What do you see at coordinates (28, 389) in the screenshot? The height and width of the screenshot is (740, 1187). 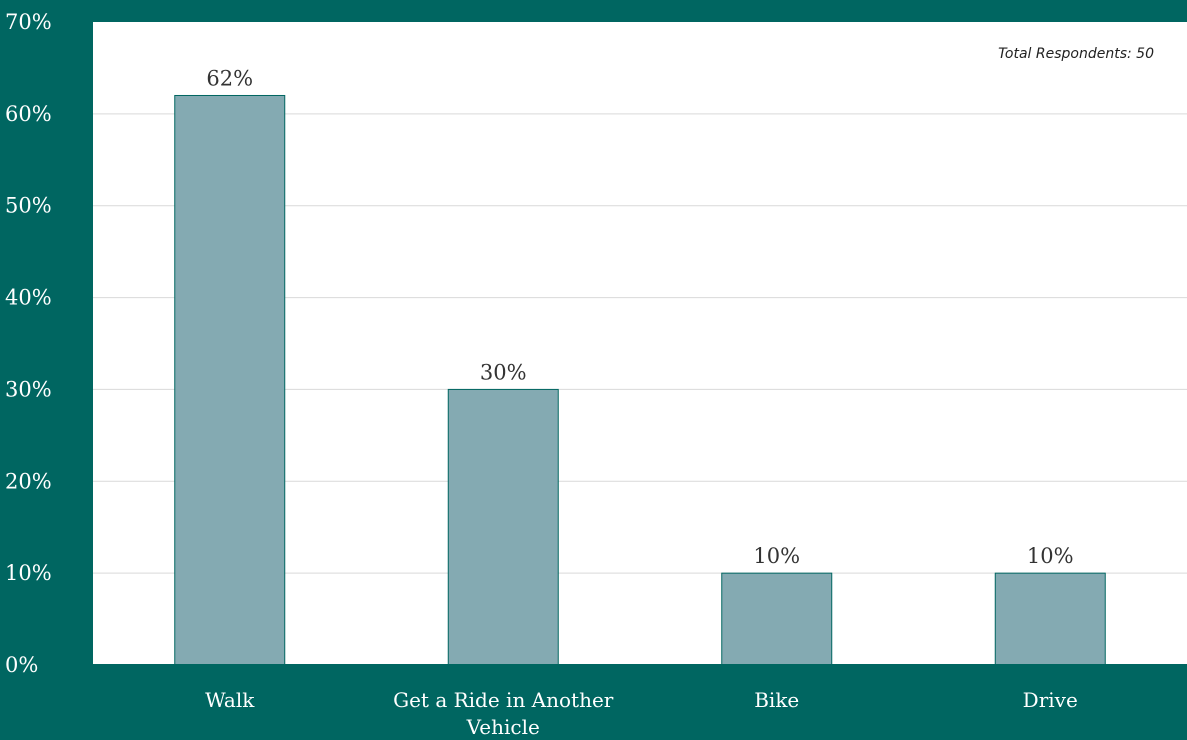 I see `y-tick-label: 30%` at bounding box center [28, 389].